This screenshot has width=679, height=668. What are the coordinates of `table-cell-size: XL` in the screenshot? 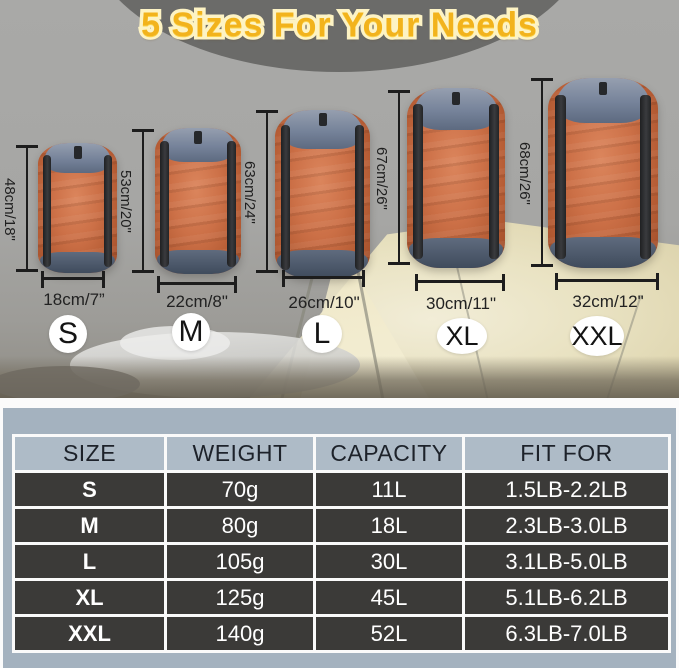 It's located at (89, 597).